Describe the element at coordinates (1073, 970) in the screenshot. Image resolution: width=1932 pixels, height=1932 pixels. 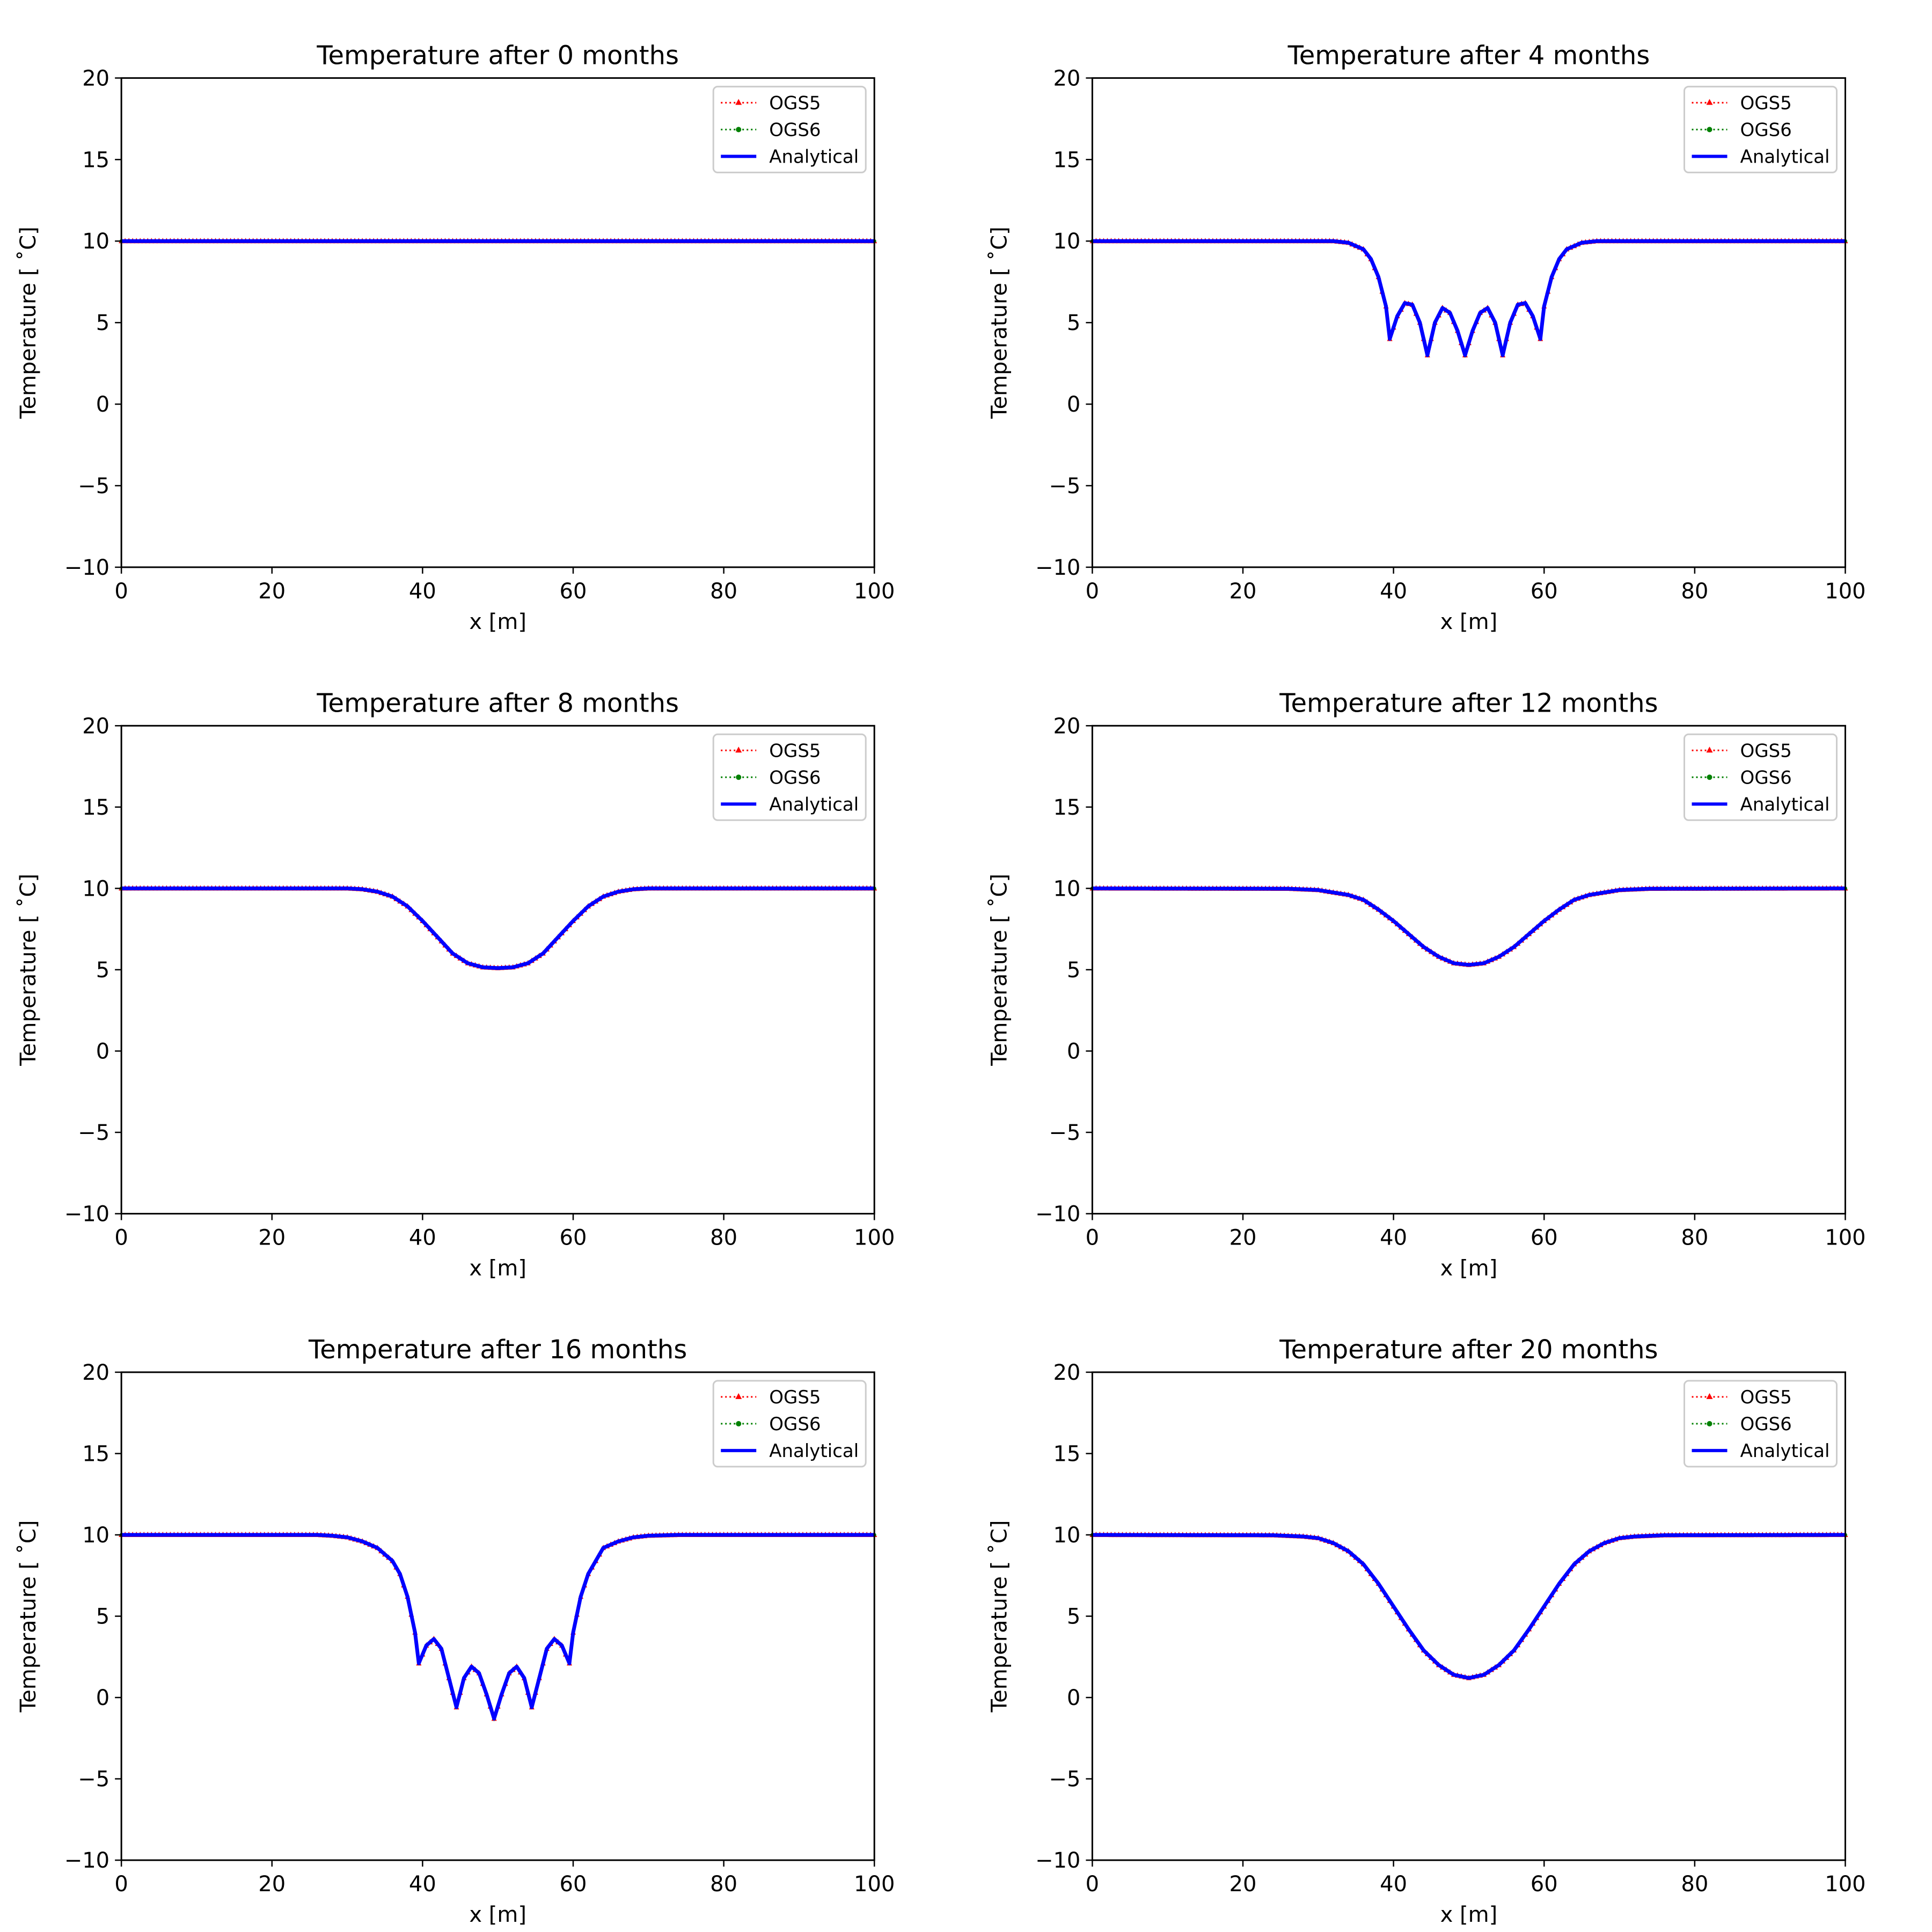
I see `y-tick-label: 5` at that location.